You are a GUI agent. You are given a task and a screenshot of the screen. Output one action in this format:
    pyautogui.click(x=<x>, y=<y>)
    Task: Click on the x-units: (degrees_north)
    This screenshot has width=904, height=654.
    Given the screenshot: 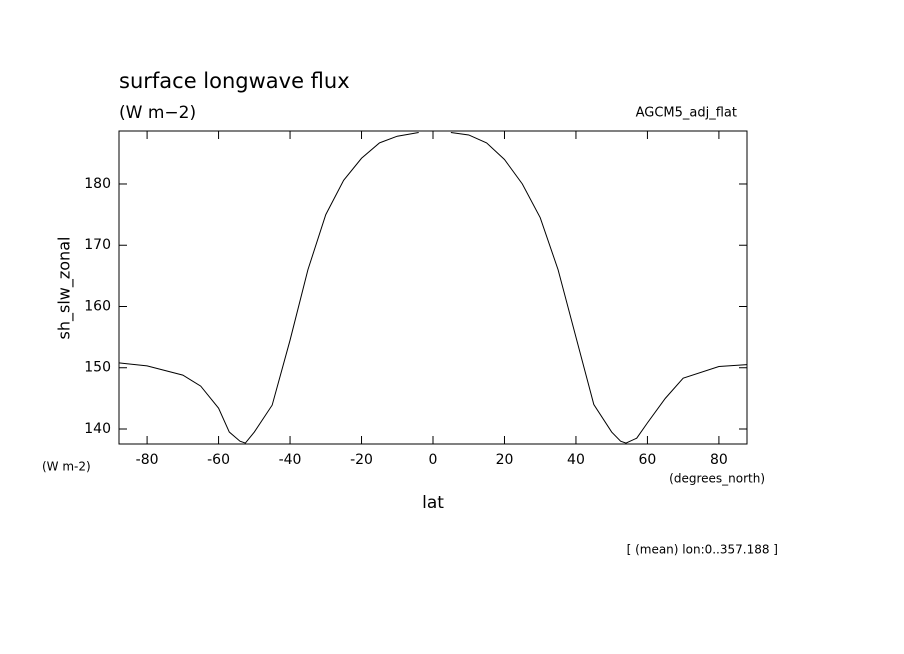 What is the action you would take?
    pyautogui.click(x=717, y=479)
    